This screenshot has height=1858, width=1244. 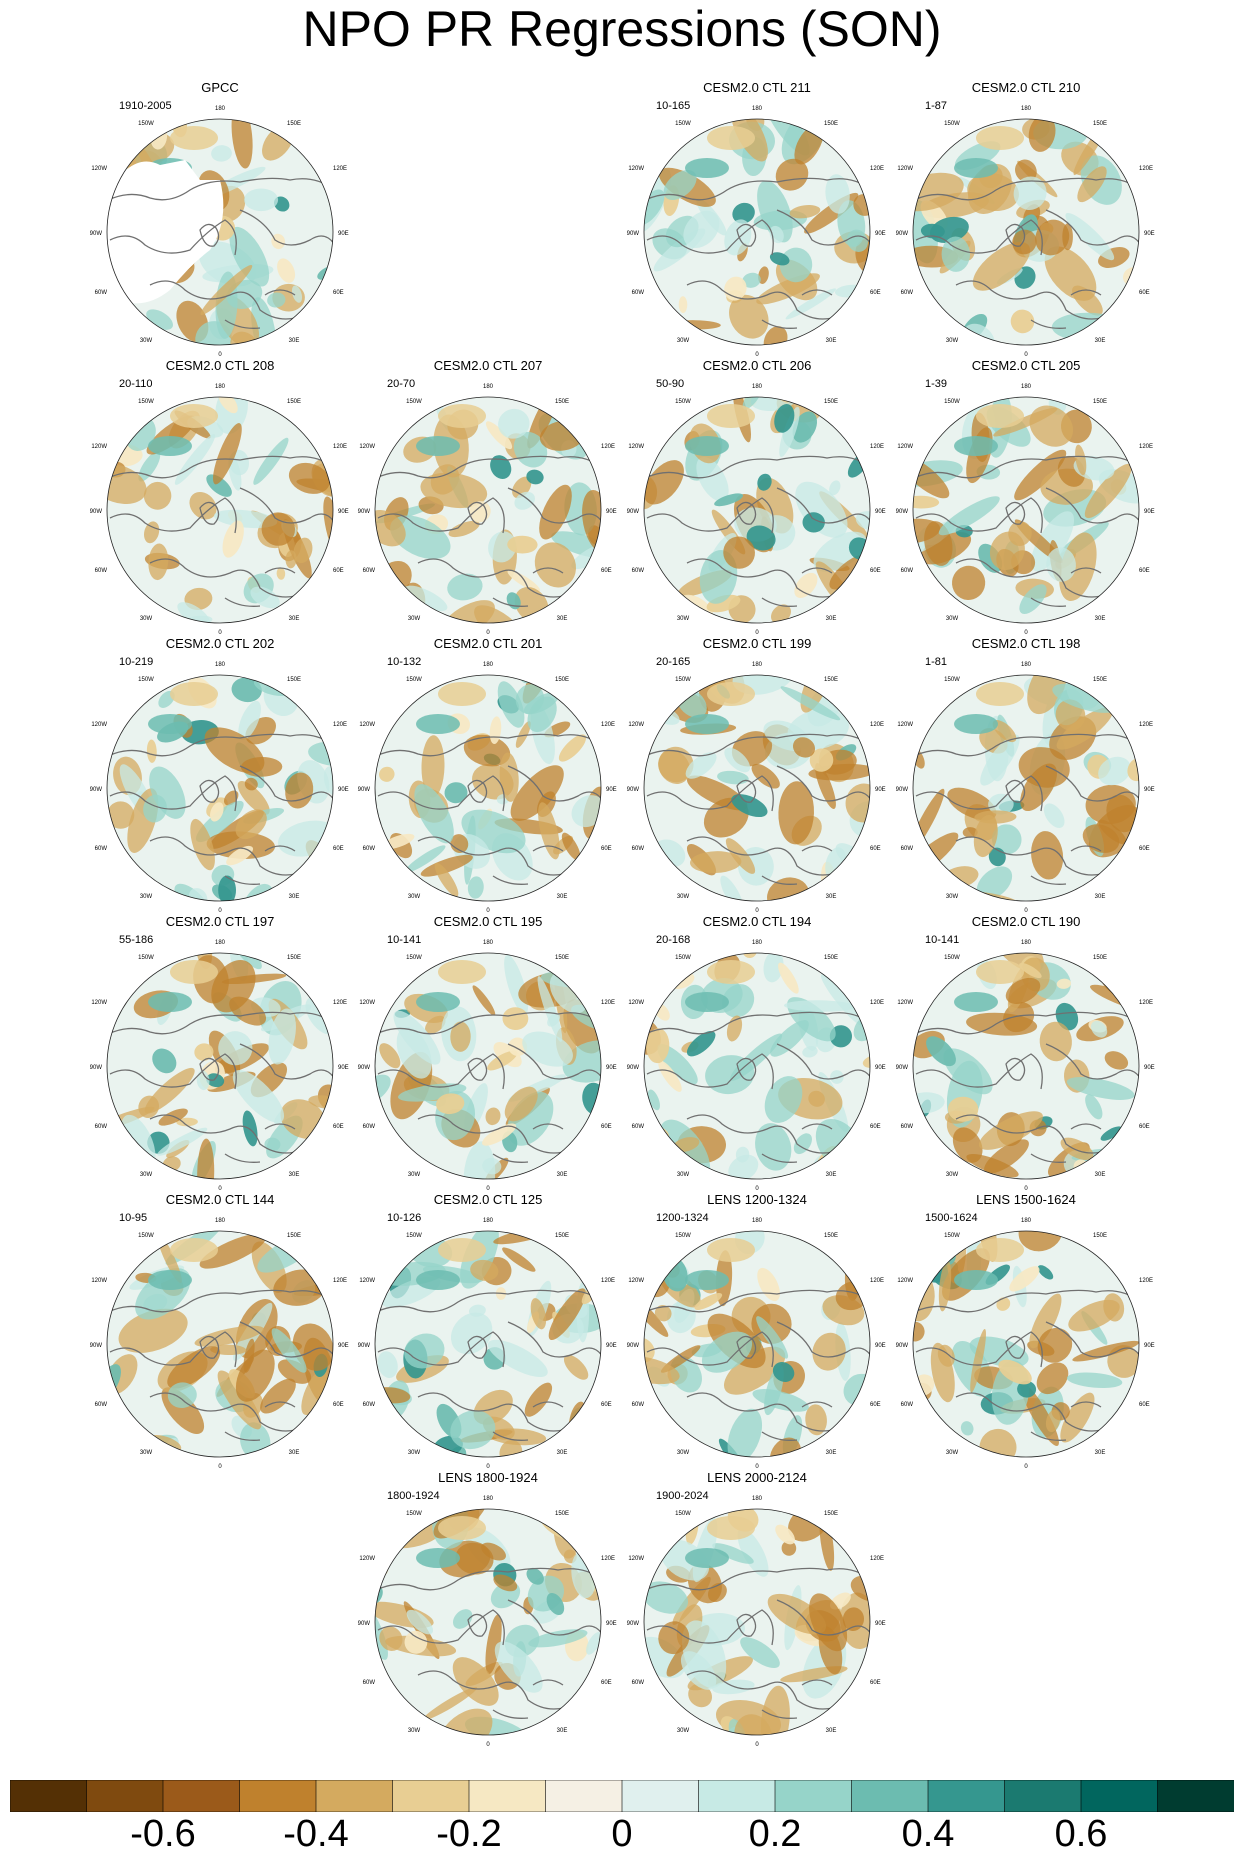 I want to click on longitude-label: 150E, so click(x=831, y=124).